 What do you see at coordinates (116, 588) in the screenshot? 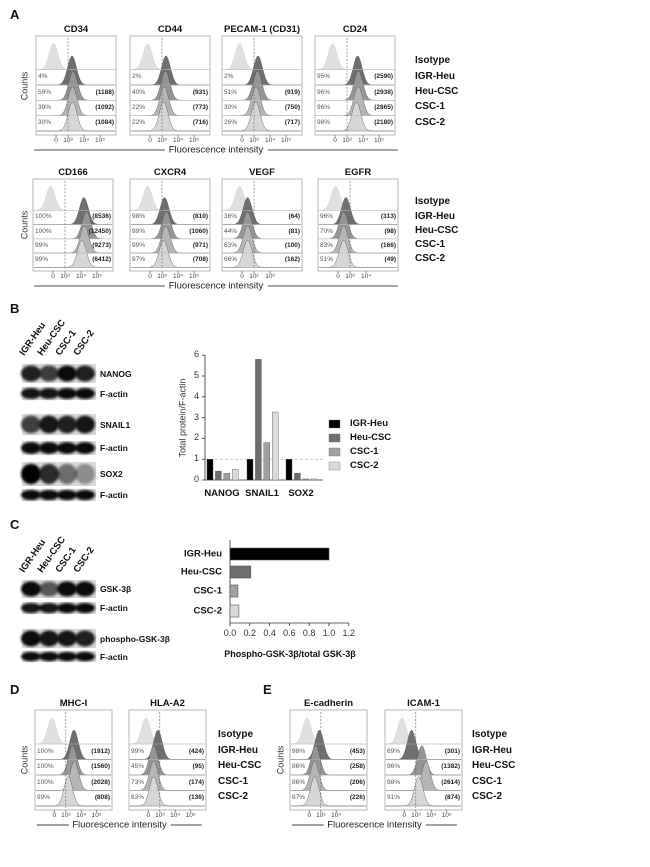
I see `band-label: GSK-3β` at bounding box center [116, 588].